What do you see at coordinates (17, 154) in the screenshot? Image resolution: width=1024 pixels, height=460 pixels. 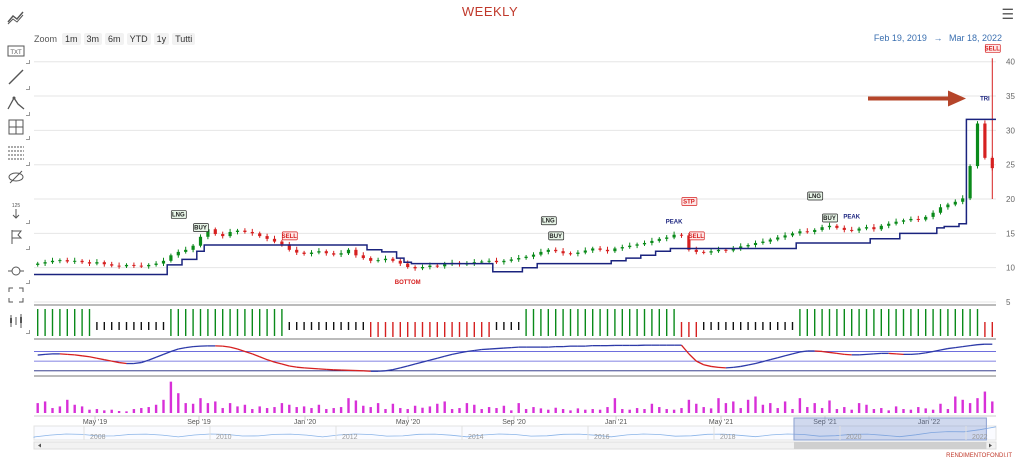 I see `fibonacci-icon` at bounding box center [17, 154].